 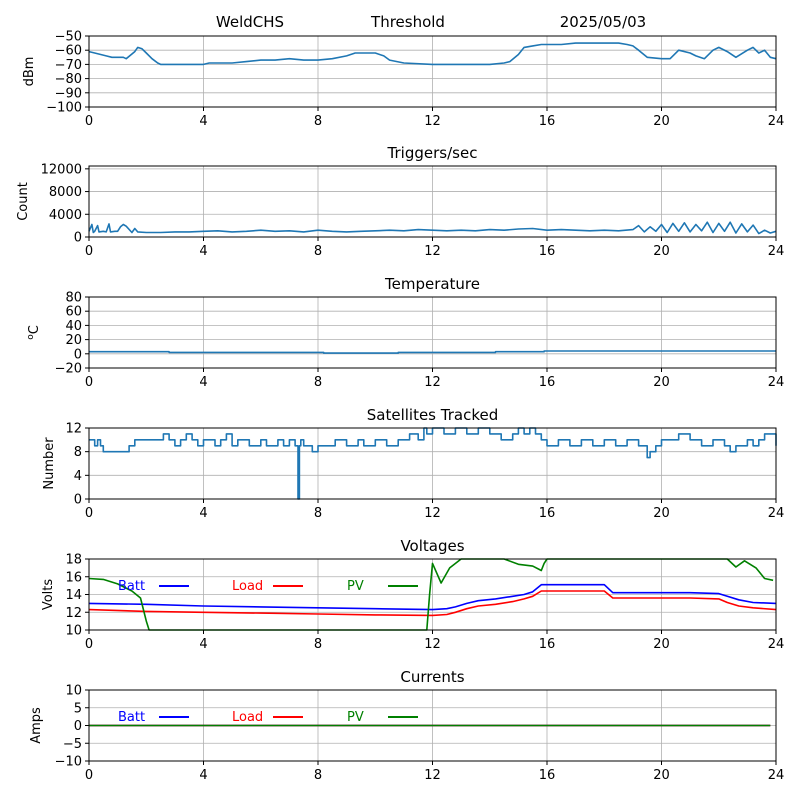 What do you see at coordinates (65, 215) in the screenshot?
I see `y-tick-label: 4000` at bounding box center [65, 215].